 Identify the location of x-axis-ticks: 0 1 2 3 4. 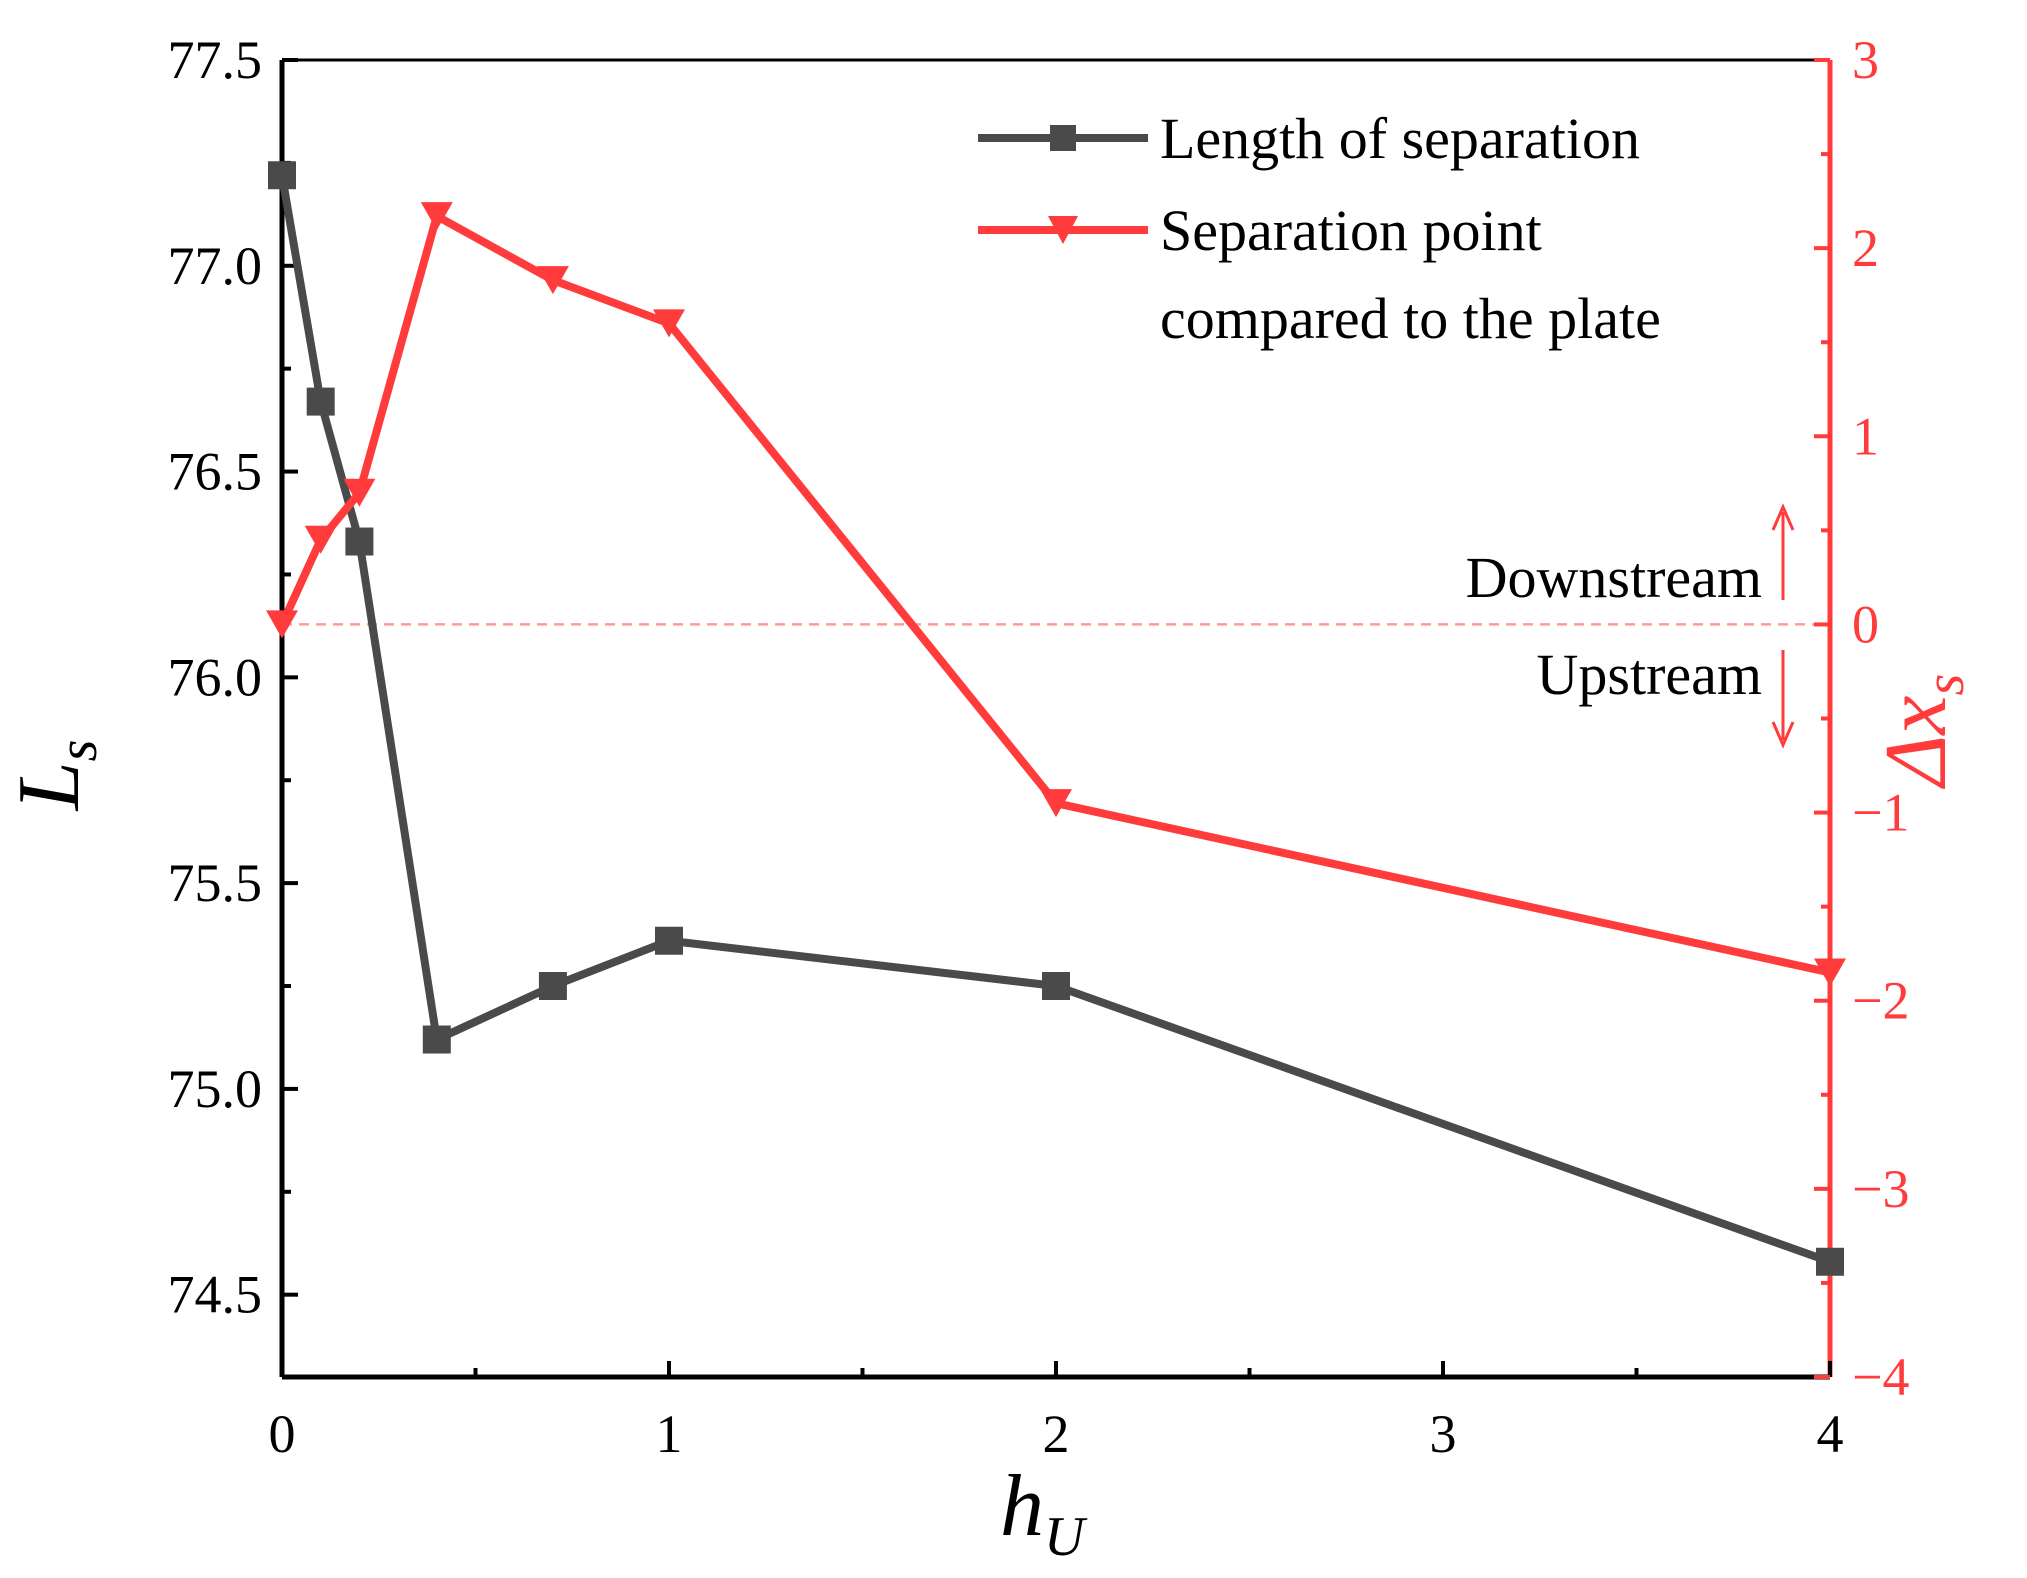
(1056, 1412).